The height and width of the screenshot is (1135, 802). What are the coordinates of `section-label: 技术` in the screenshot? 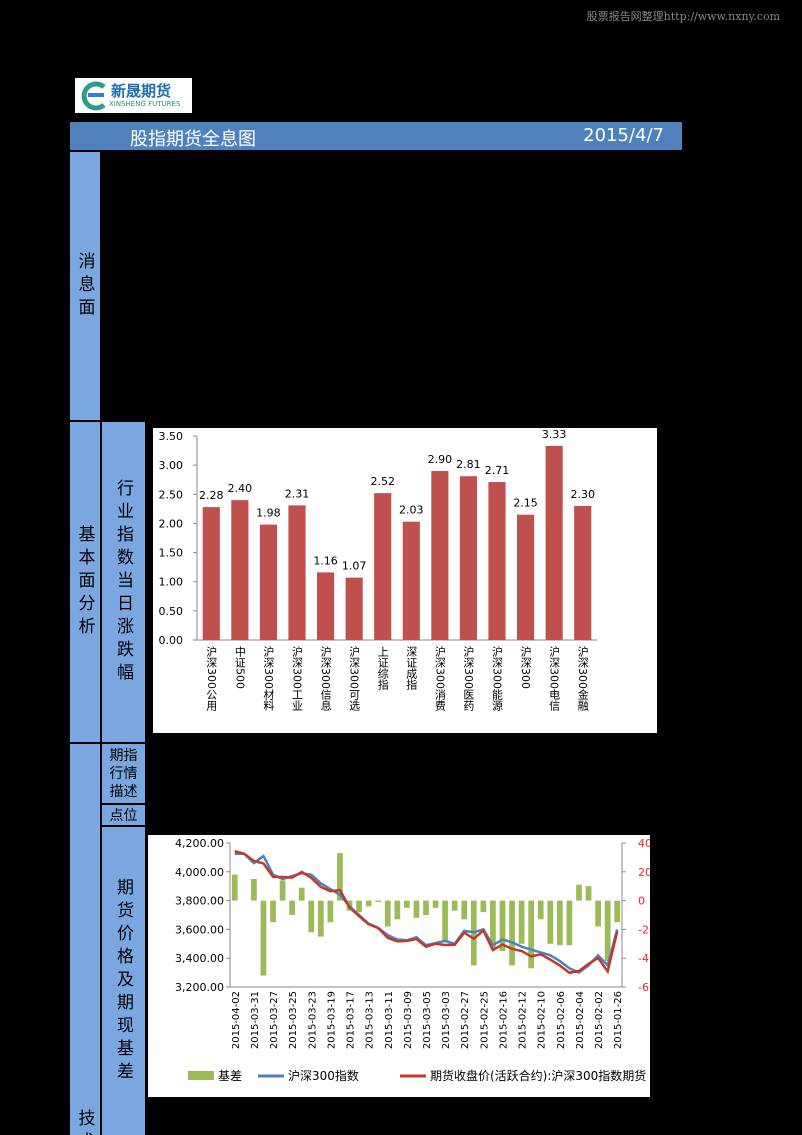 It's located at (84, 1122).